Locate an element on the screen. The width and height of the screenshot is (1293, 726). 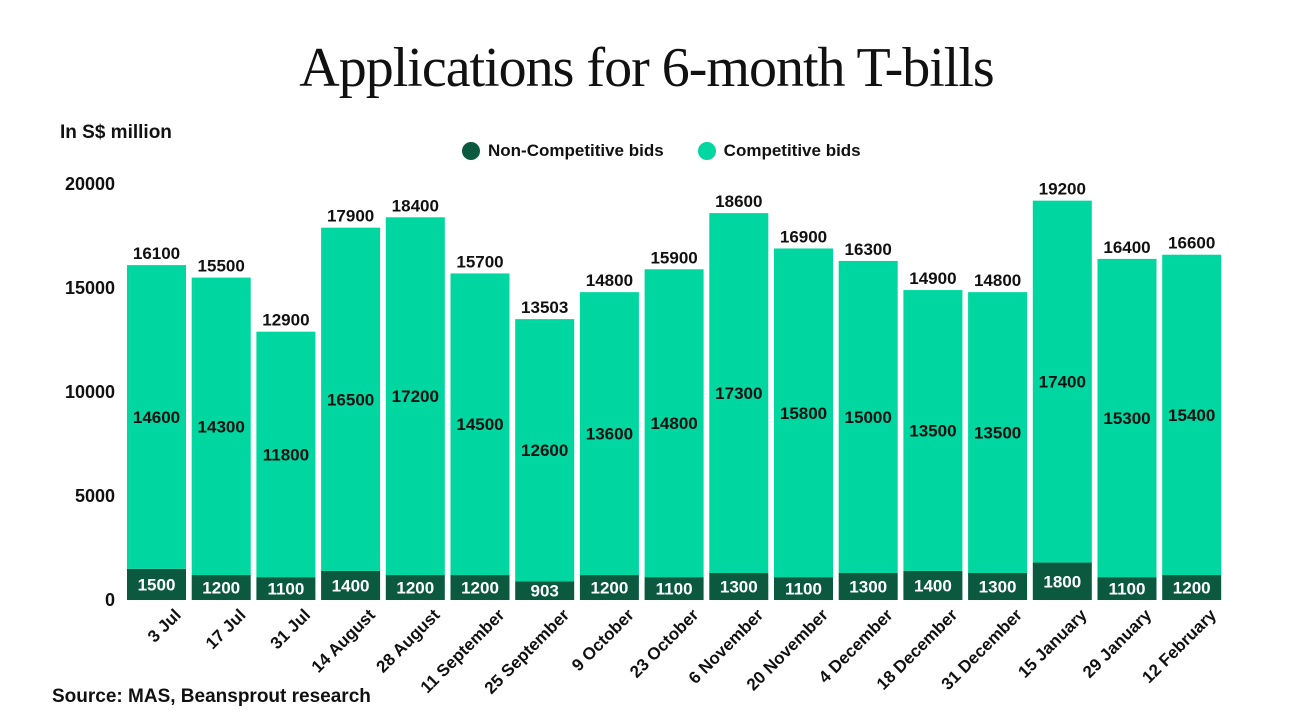
data-label-total: 12900 is located at coordinates (285, 320).